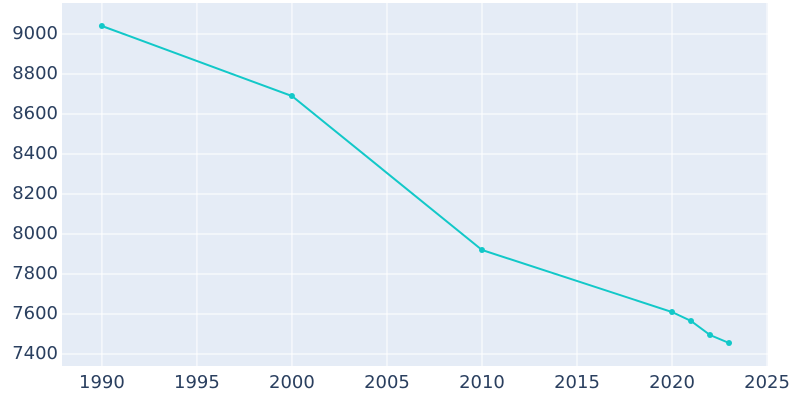 Image resolution: width=800 pixels, height=400 pixels. I want to click on x-tick-label: 2000, so click(292, 382).